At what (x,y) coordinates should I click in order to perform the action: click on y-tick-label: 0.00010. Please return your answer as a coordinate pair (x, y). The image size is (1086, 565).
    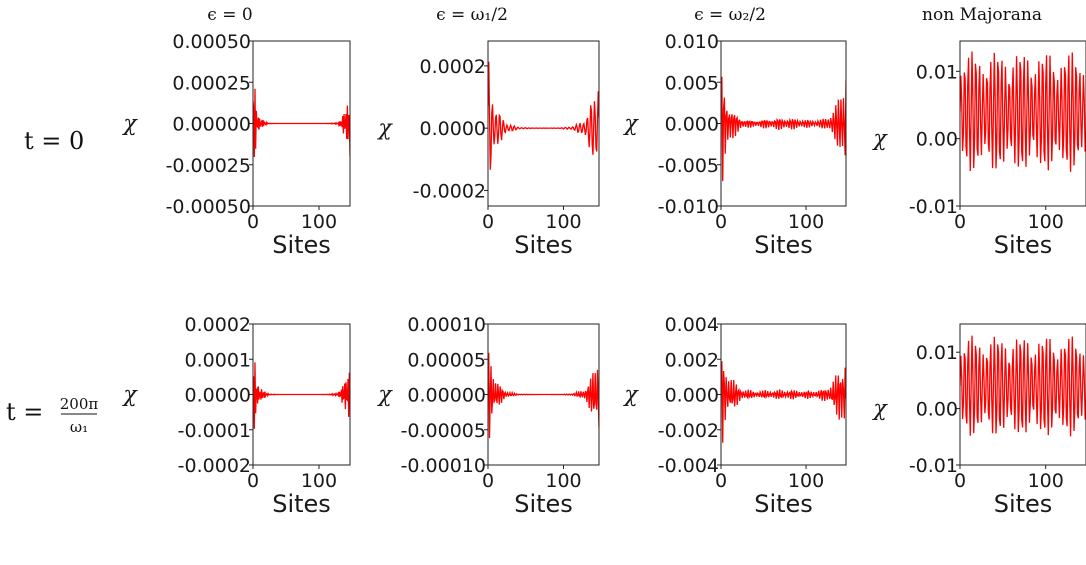
    Looking at the image, I should click on (446, 325).